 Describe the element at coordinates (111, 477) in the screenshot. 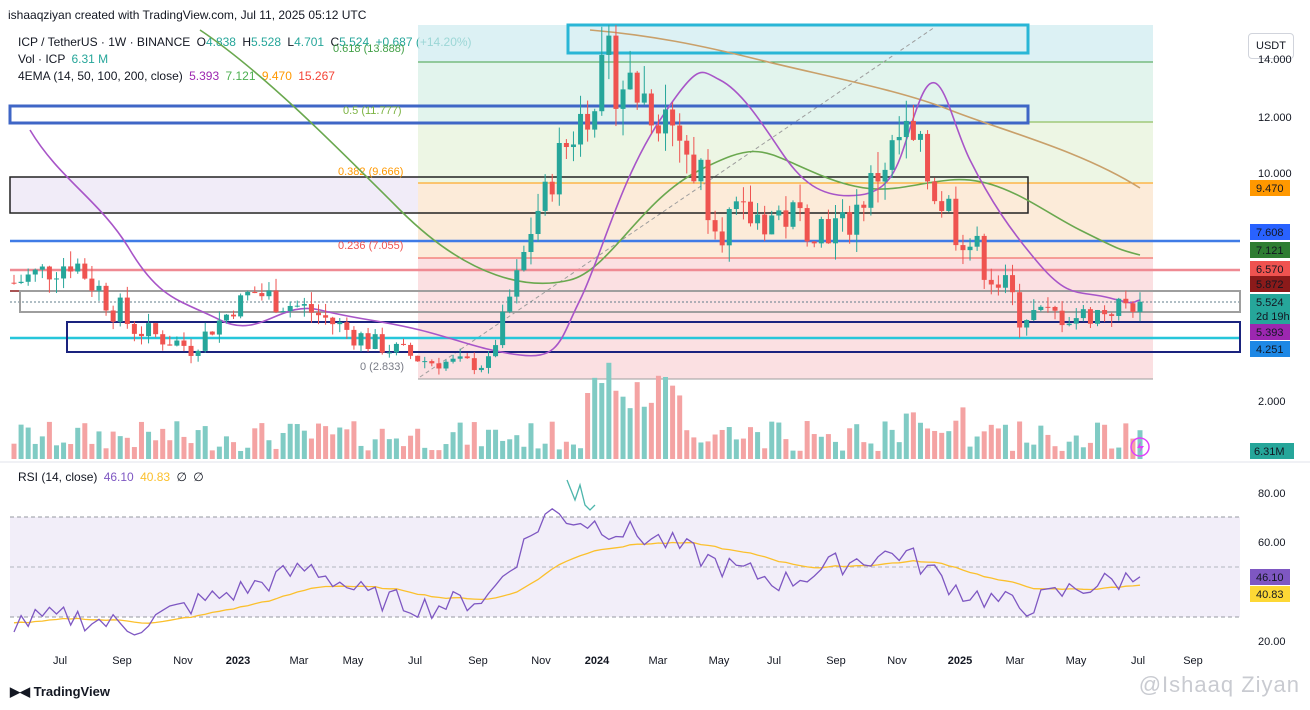

I see `rsi-legend: RSI (14, close) 46.10 40.83 ∅ ∅` at that location.